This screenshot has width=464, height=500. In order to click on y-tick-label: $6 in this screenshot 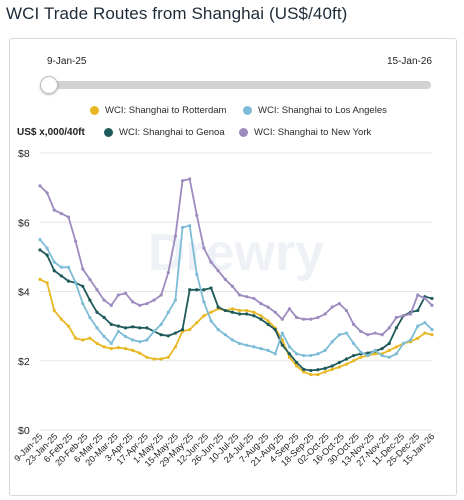, I will do `click(24, 223)`.